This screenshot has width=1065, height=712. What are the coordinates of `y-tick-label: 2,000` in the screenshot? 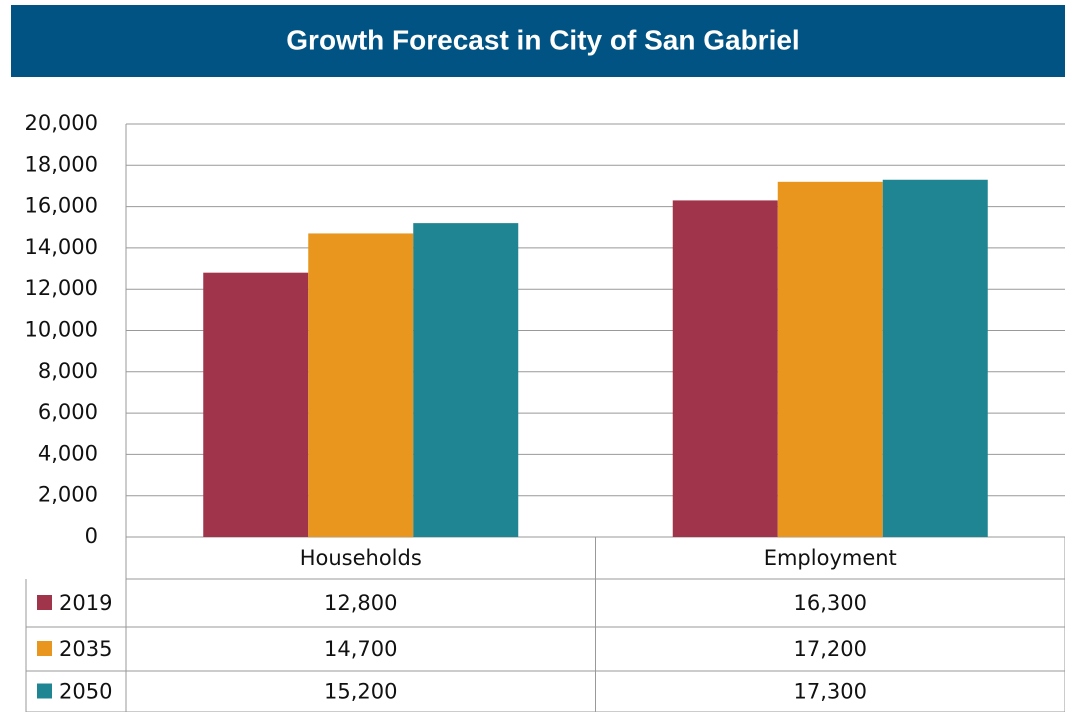 It's located at (68, 495).